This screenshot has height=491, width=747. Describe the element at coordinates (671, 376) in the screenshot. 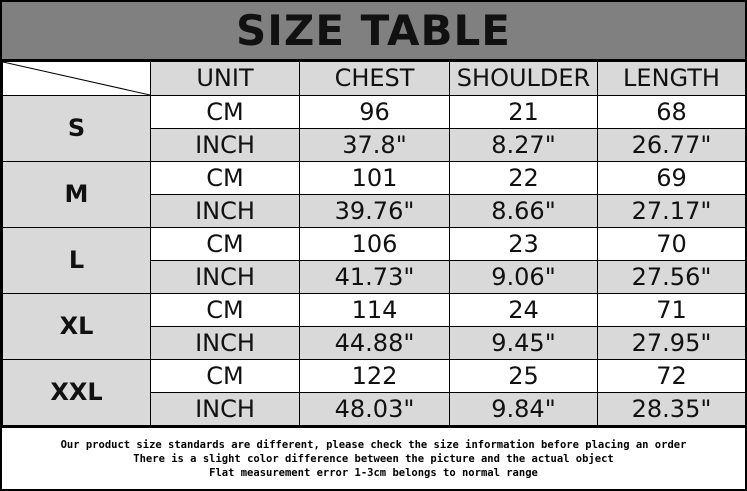

I see `cell-length: 72` at that location.